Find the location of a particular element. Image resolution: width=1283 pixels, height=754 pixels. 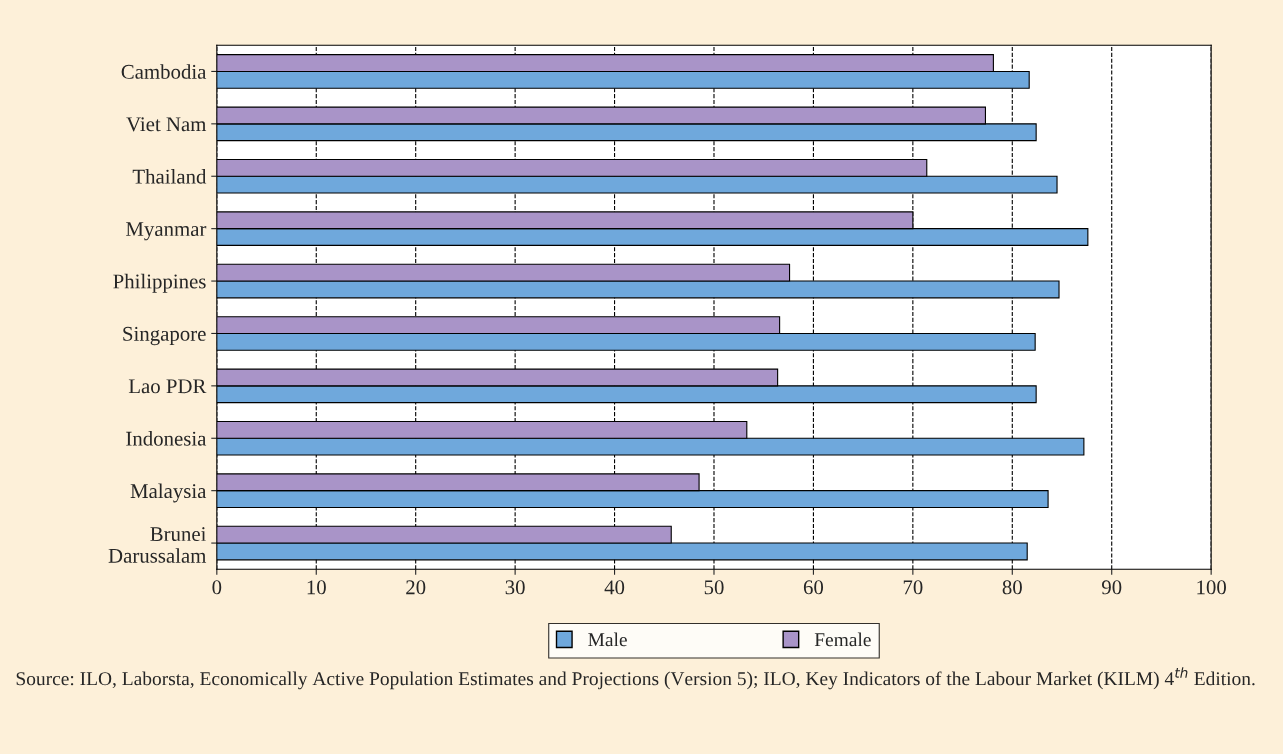

source-note: Source: ILO, Laborsta, Economically Active Population Estimates and Projections (Version 5); ILO, Key Indicators of the Labour Market (KILM) 4$^{th}$ Edition. is located at coordinates (635, 678).